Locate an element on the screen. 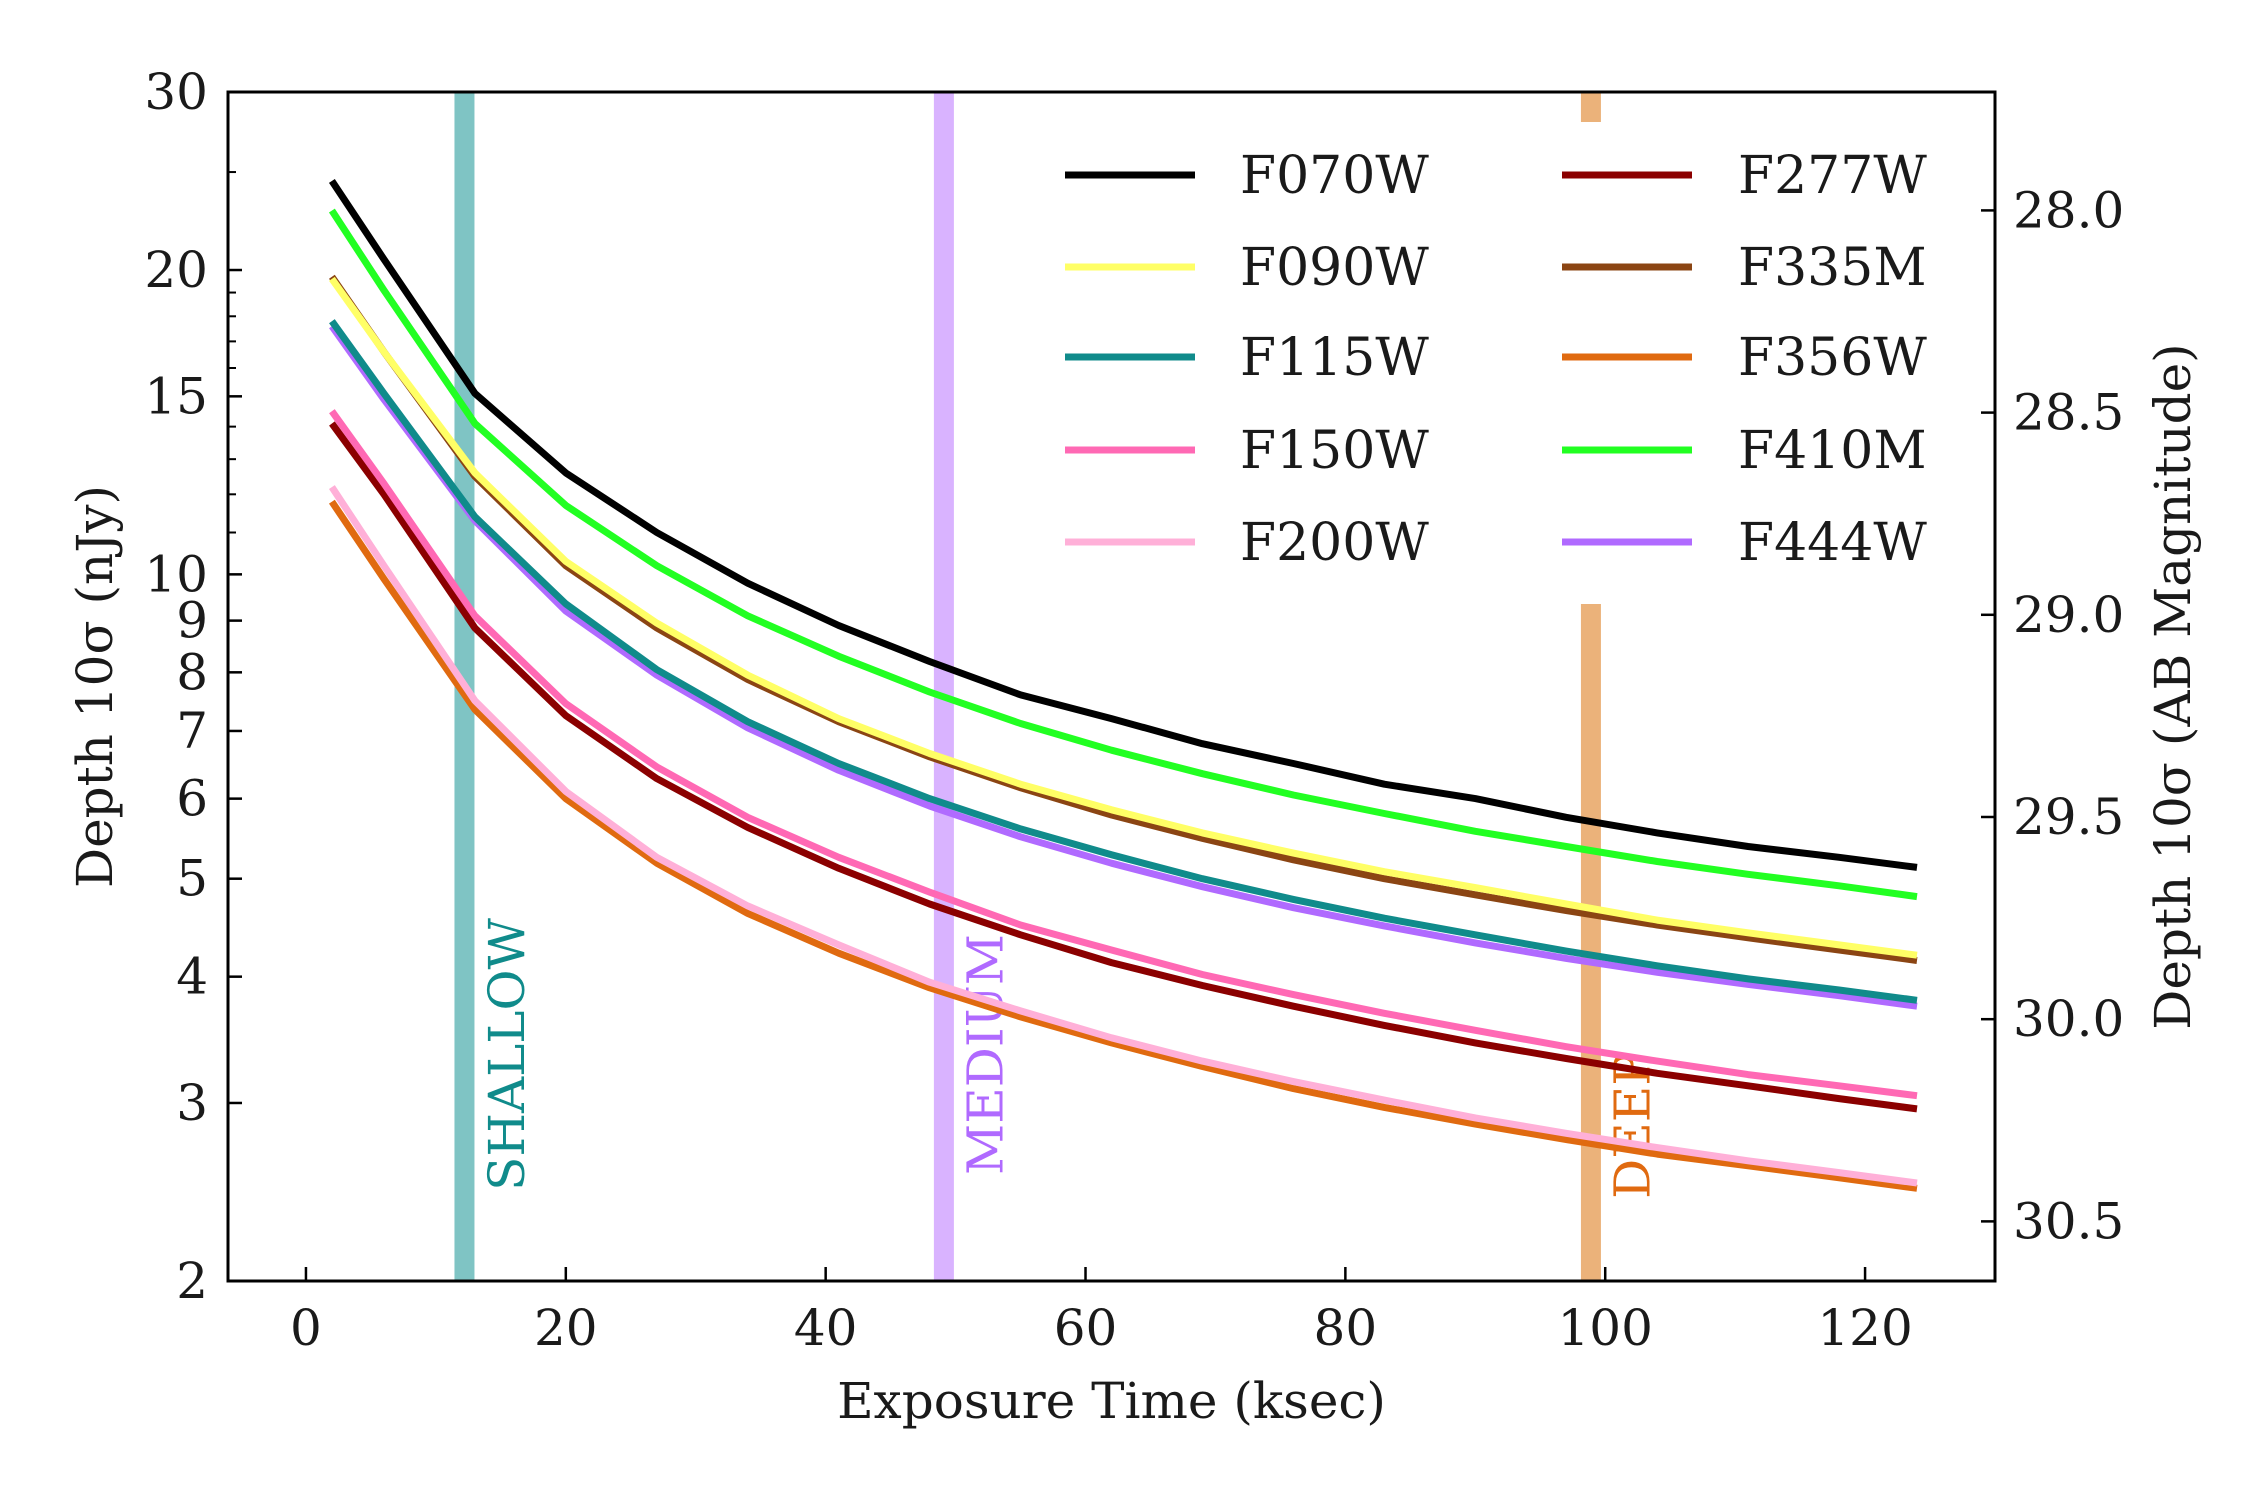 This screenshot has width=2250, height=1505. y-tick-label: 8 is located at coordinates (192, 672).